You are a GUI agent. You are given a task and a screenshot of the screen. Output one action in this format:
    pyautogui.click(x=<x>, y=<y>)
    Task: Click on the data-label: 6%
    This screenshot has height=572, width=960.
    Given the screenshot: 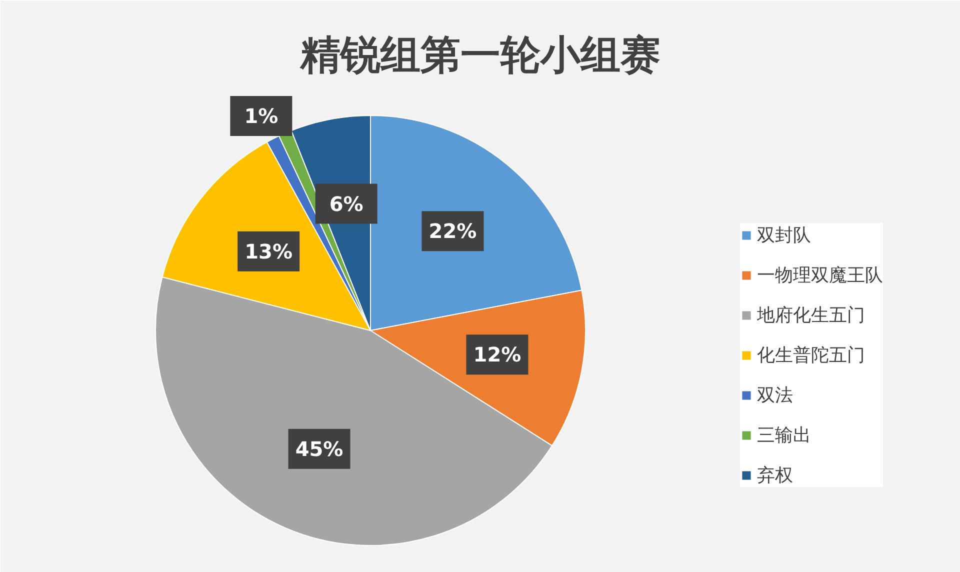 What is the action you would take?
    pyautogui.click(x=346, y=204)
    